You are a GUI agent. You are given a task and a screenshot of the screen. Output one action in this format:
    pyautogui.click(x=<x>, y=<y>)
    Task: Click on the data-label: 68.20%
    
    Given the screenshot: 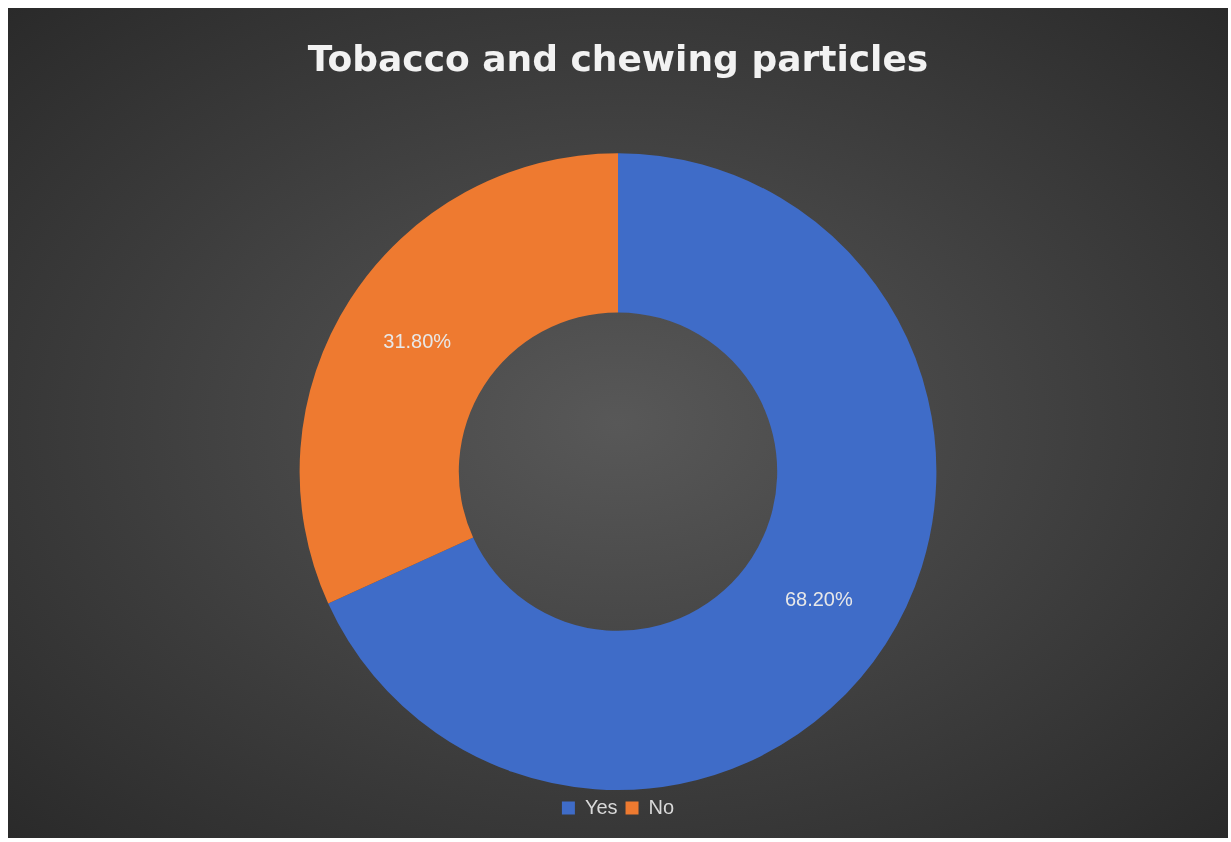 What is the action you would take?
    pyautogui.click(x=818, y=599)
    